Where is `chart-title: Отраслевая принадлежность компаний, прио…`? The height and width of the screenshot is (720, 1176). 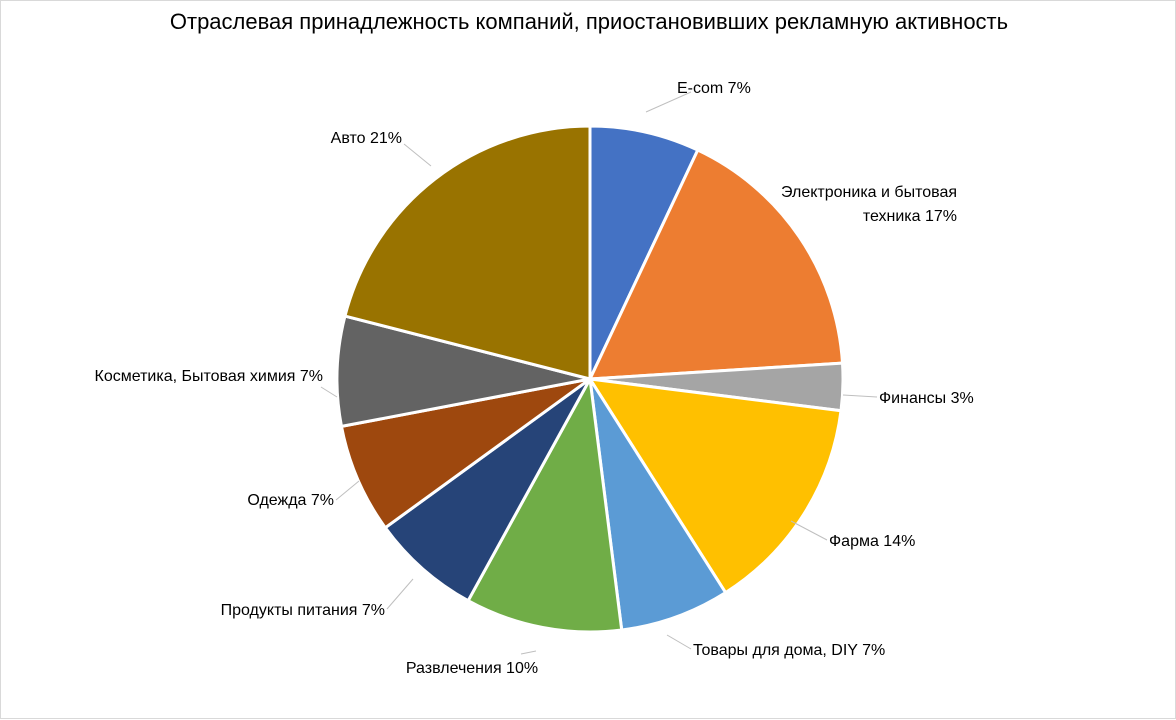
chart-title: Отраслевая принадлежность компаний, прио… is located at coordinates (589, 21).